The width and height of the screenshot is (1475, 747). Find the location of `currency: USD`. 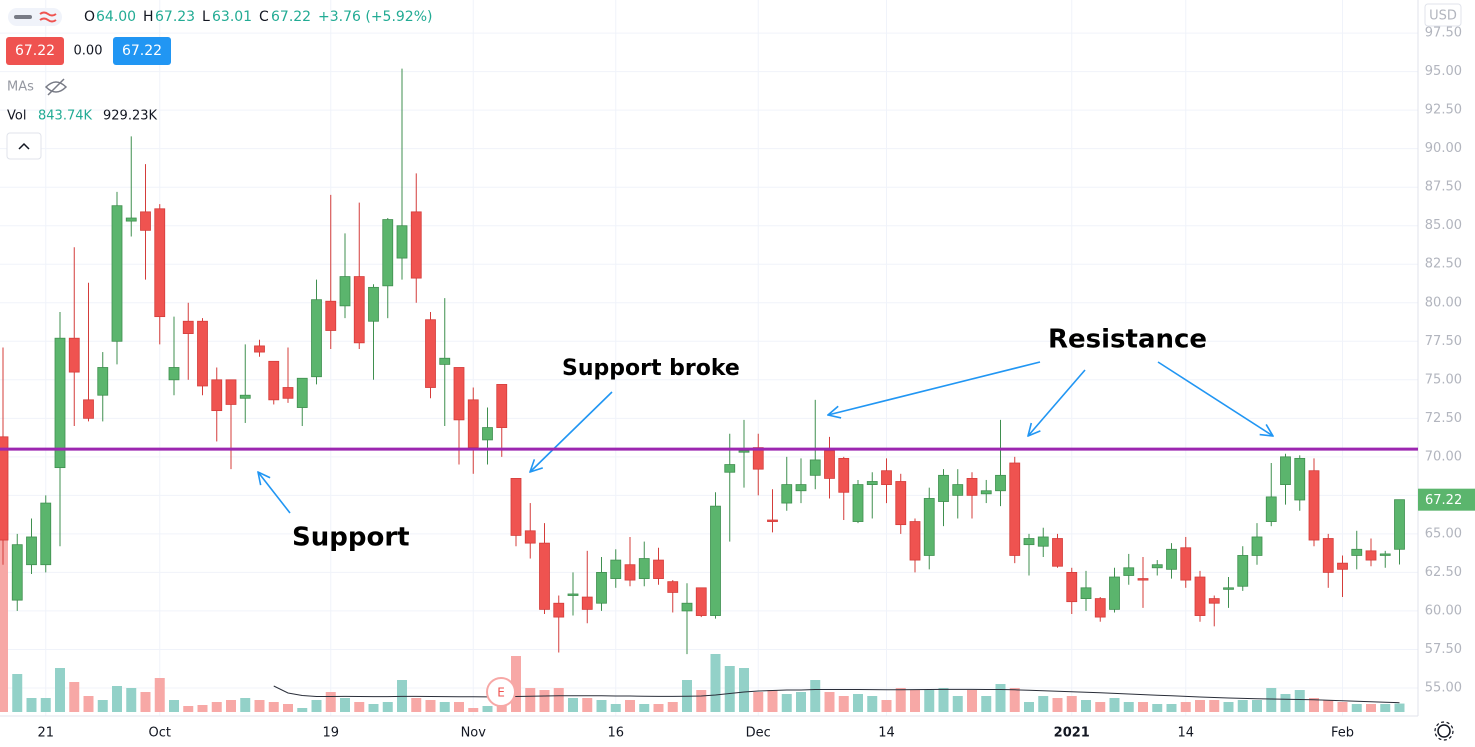

currency: USD is located at coordinates (1443, 16).